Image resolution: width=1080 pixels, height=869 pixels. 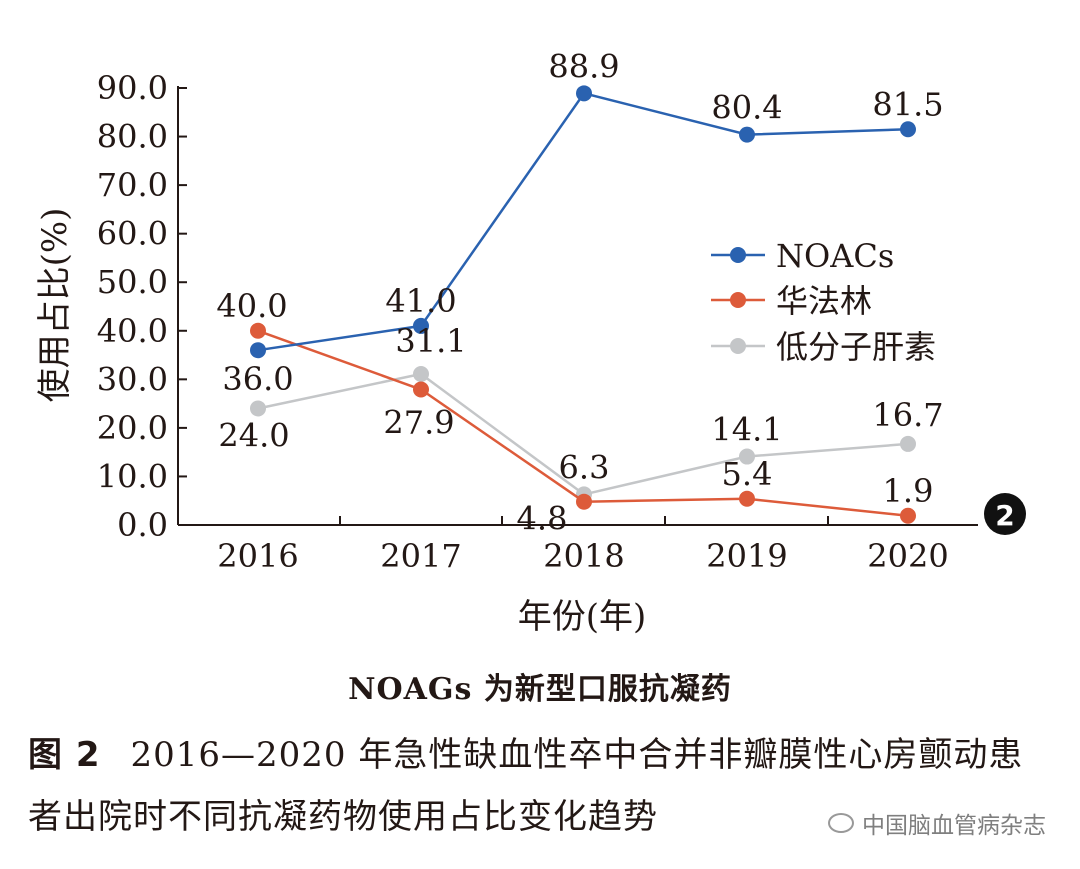 I want to click on data-label: 80.4, so click(x=746, y=108).